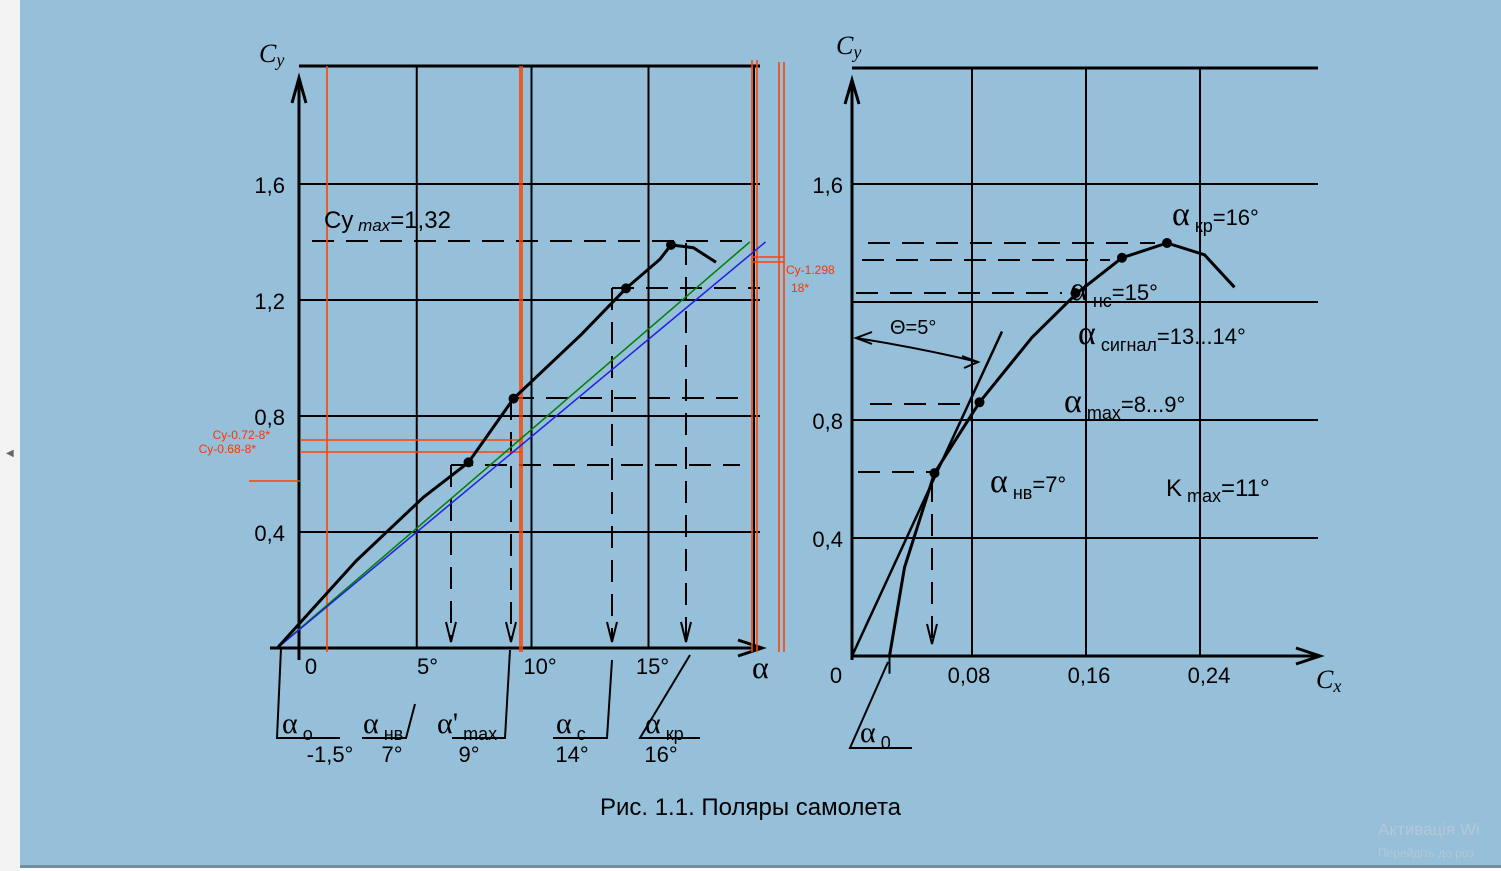  Describe the element at coordinates (330, 754) in the screenshot. I see `angle-value-0: -1,5°` at that location.